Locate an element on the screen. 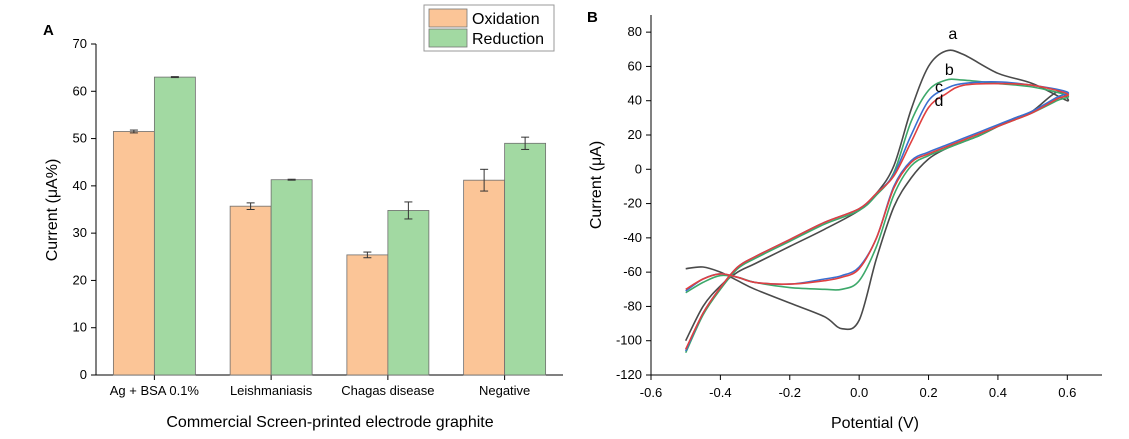 The image size is (1129, 439). panel-b-xtick-label: 0.6 is located at coordinates (1067, 392).